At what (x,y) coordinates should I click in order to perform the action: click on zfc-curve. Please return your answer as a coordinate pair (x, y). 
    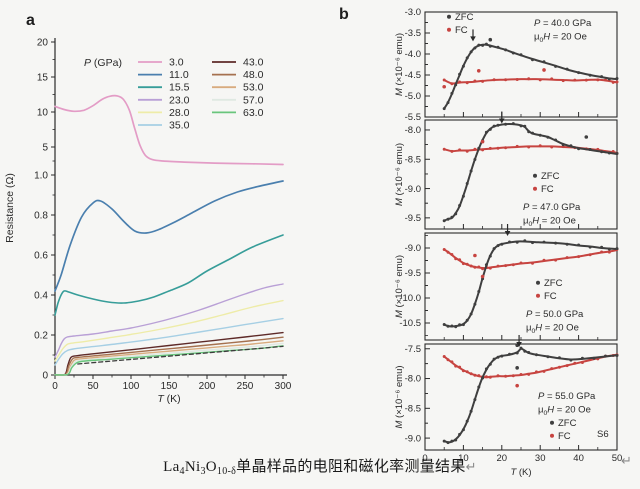
    Looking at the image, I should click on (530, 76).